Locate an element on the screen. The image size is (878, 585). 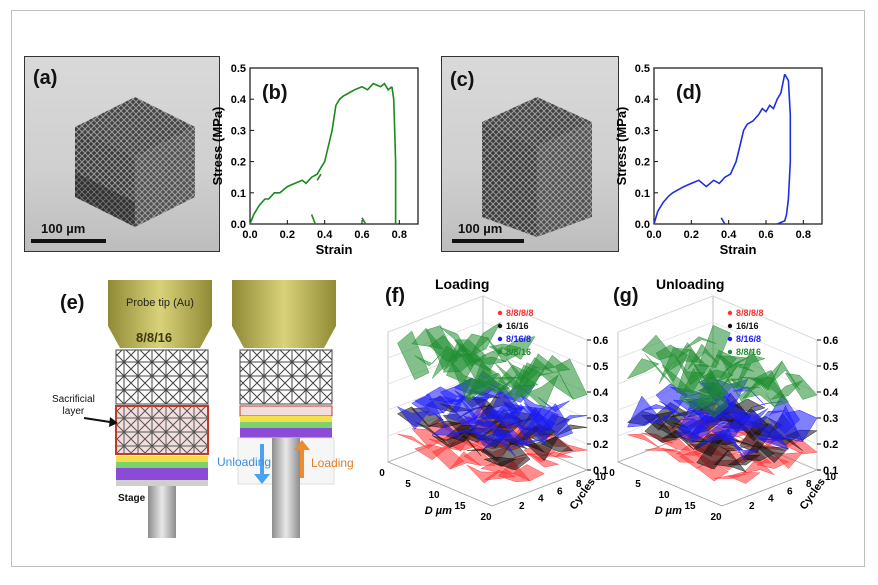
z-tick-label: 0.1 is located at coordinates (600, 471).